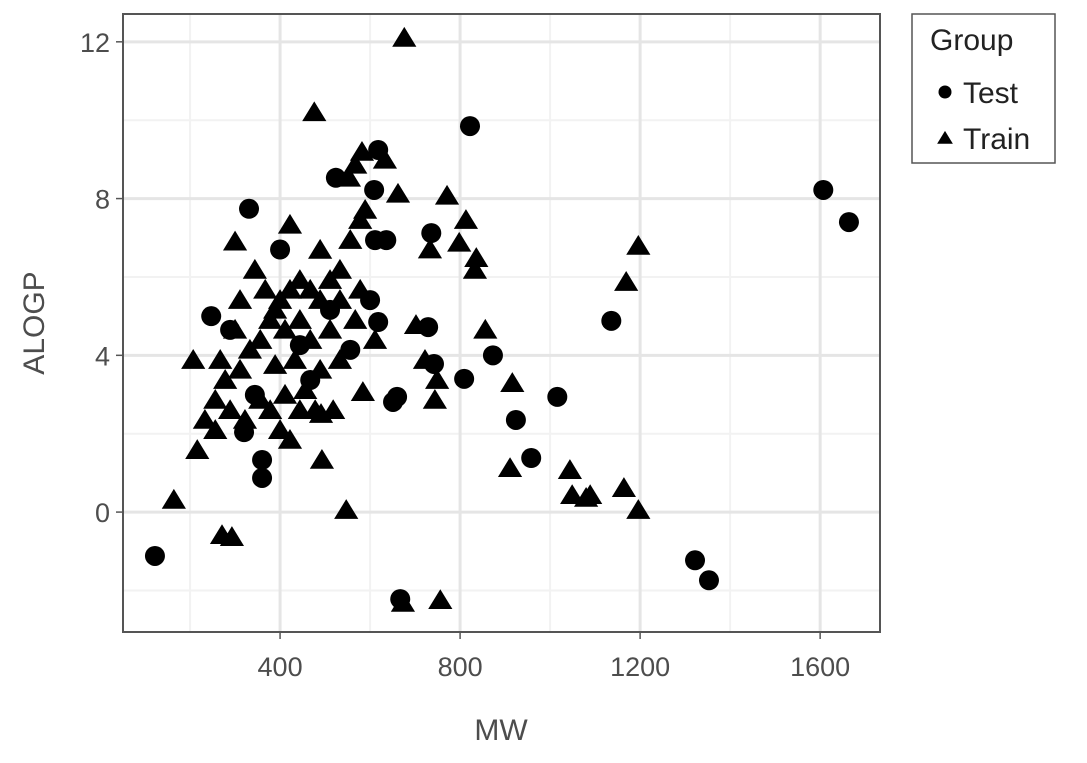 Image resolution: width=1087 pixels, height=763 pixels. I want to click on x-axis-label: MW, so click(501, 730).